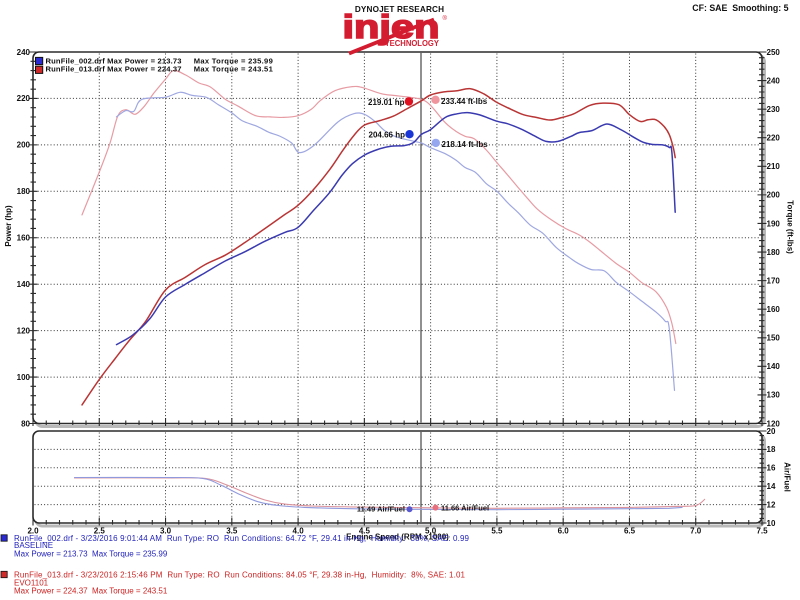  I want to click on svg-text: 210, so click(774, 166).